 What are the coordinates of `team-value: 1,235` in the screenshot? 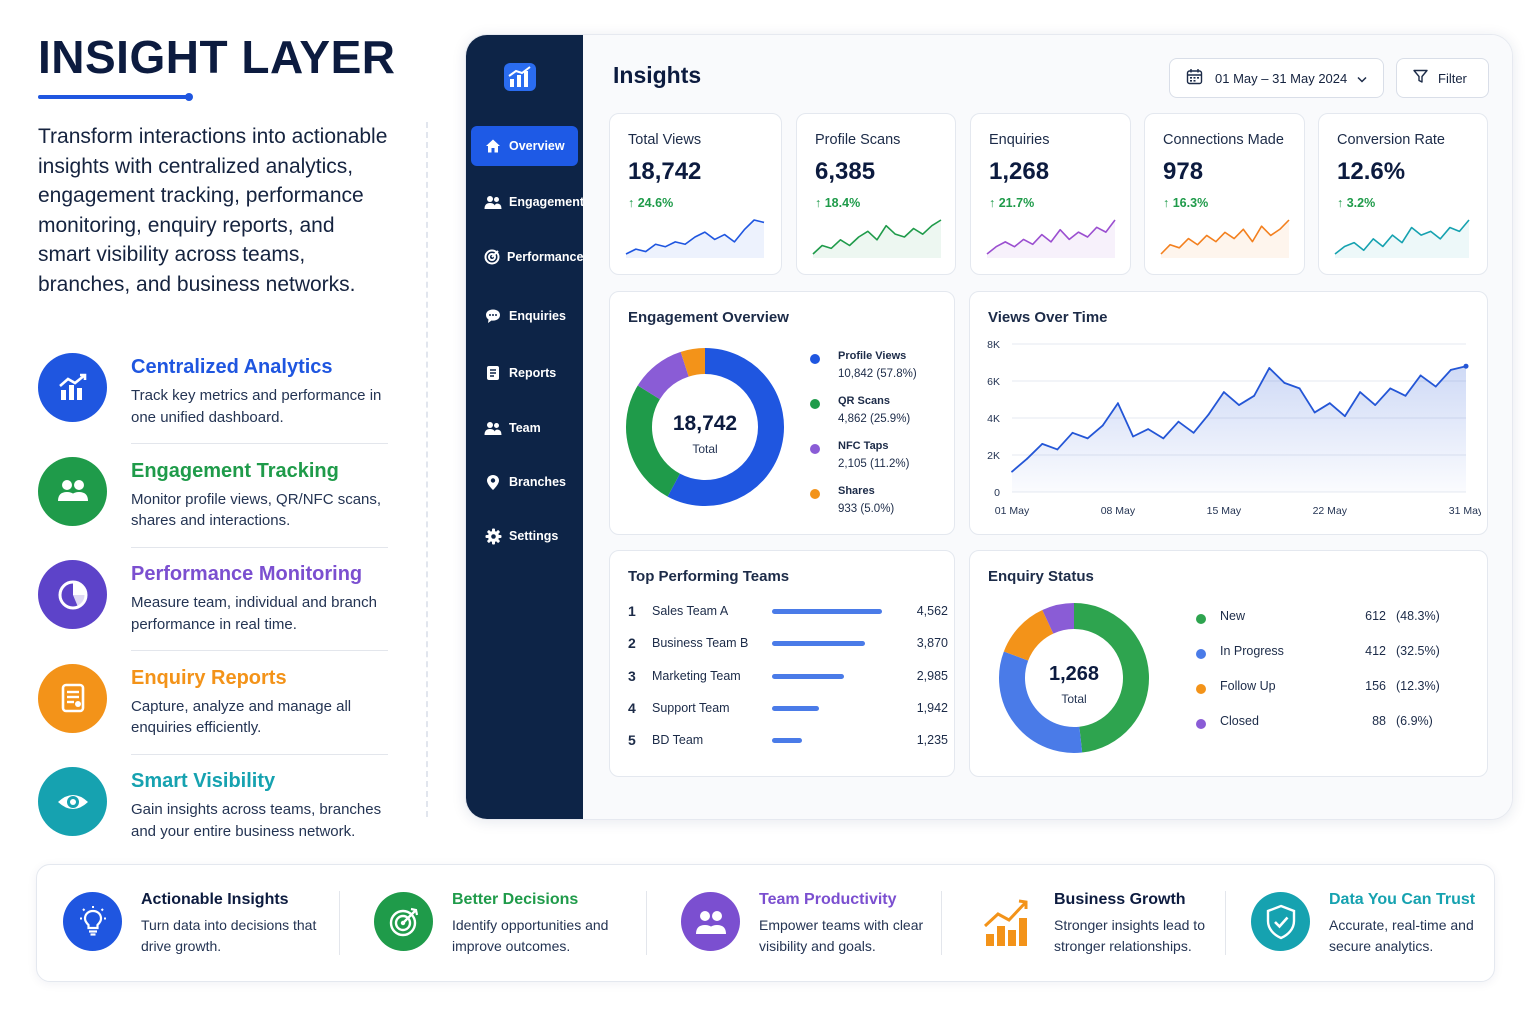 It's located at (932, 740).